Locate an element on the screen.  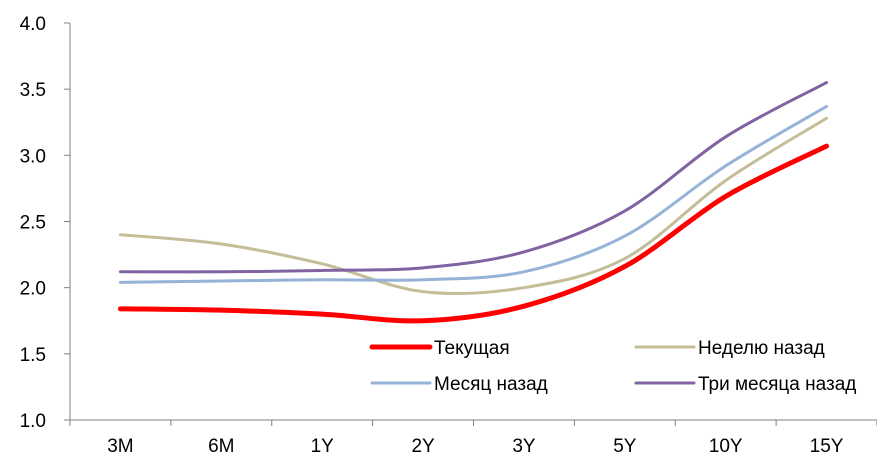
legend-label-4: Три месяца назад is located at coordinates (777, 384).